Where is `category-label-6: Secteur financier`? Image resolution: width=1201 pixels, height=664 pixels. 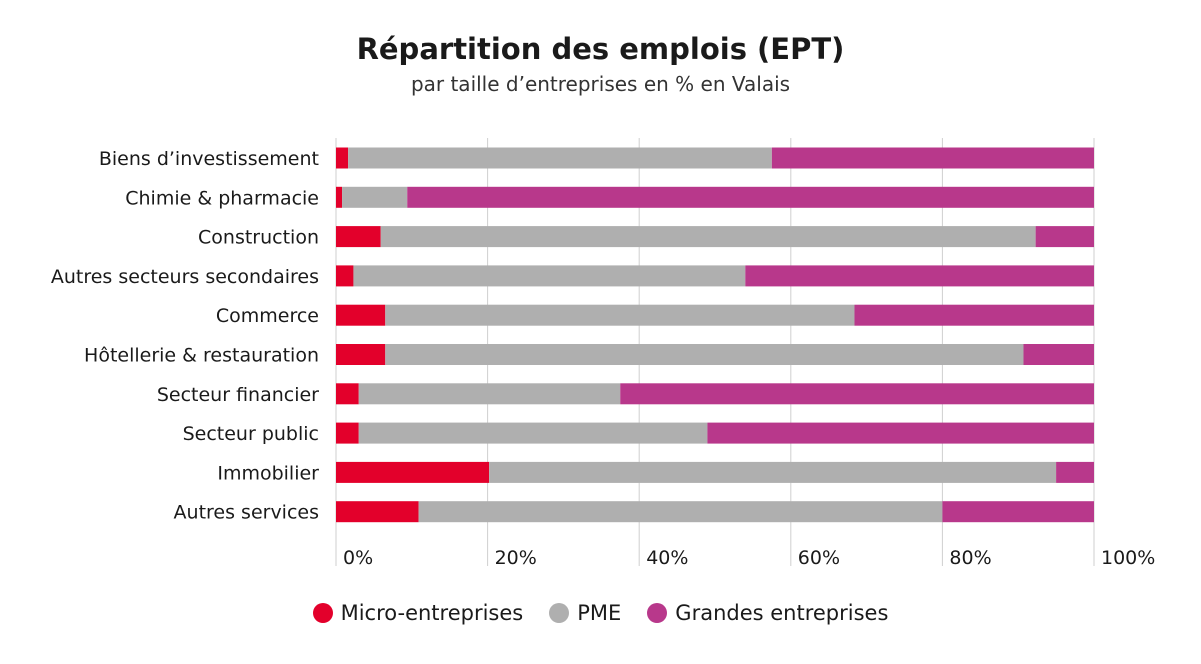 category-label-6: Secteur financier is located at coordinates (238, 395).